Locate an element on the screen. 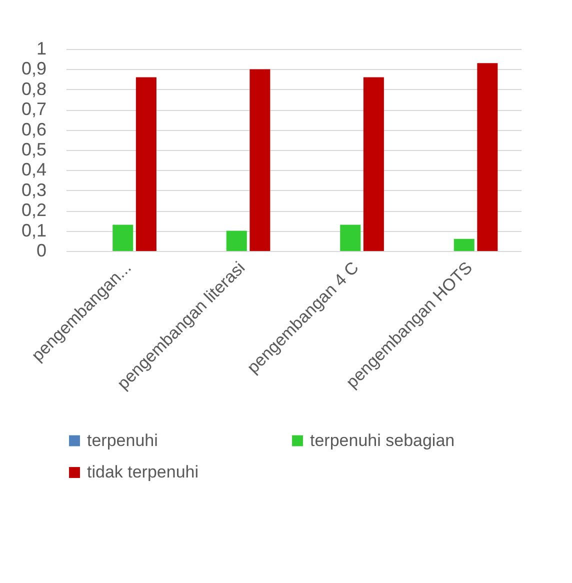  y-tick-label: 0,7 is located at coordinates (33, 109).